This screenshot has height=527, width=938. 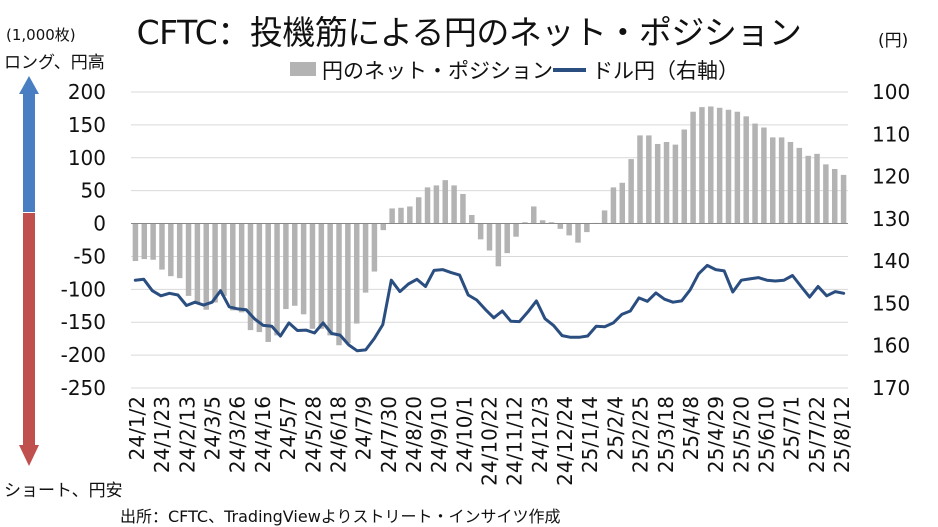 I want to click on x-tick-label: 24/7/9, so click(x=364, y=428).